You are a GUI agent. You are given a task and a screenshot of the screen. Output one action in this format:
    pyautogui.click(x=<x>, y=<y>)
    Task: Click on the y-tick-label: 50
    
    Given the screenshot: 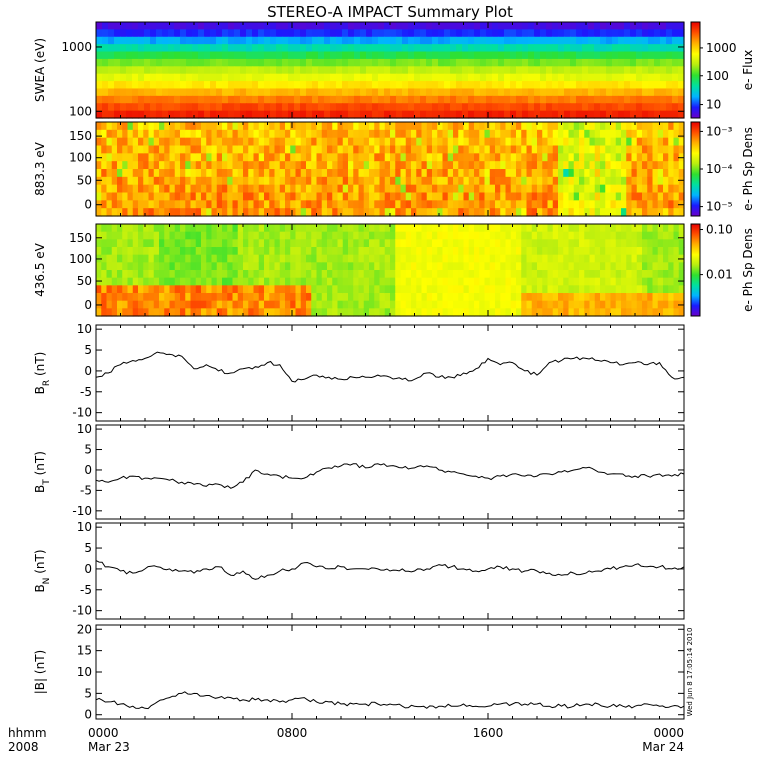 What is the action you would take?
    pyautogui.click(x=84, y=281)
    